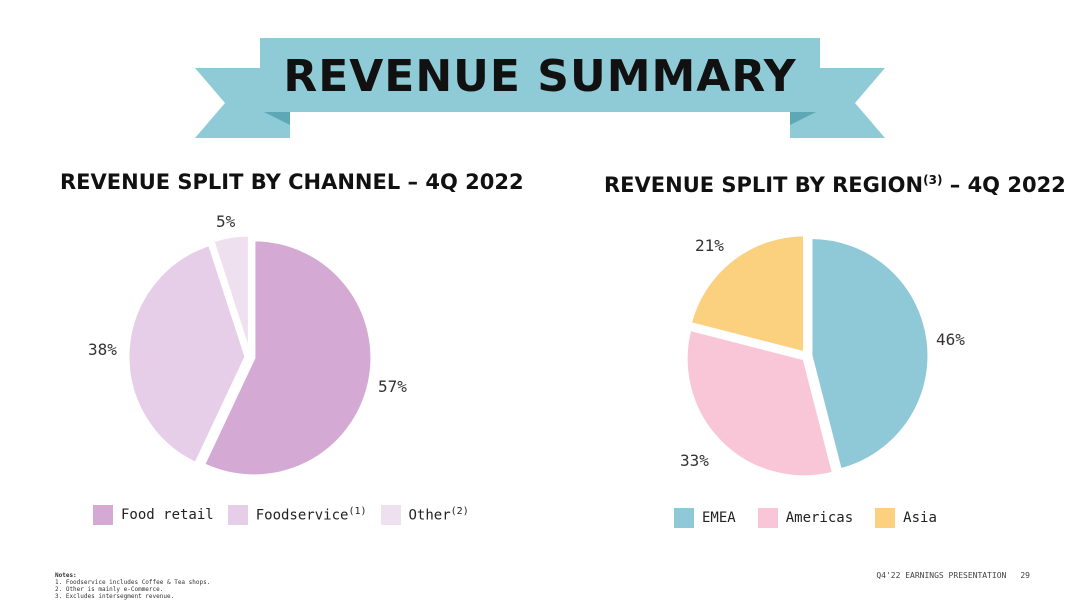 The width and height of the screenshot is (1080, 608). Describe the element at coordinates (311, 515) in the screenshot. I see `legend-foodservice: Foodservice(1)` at that location.